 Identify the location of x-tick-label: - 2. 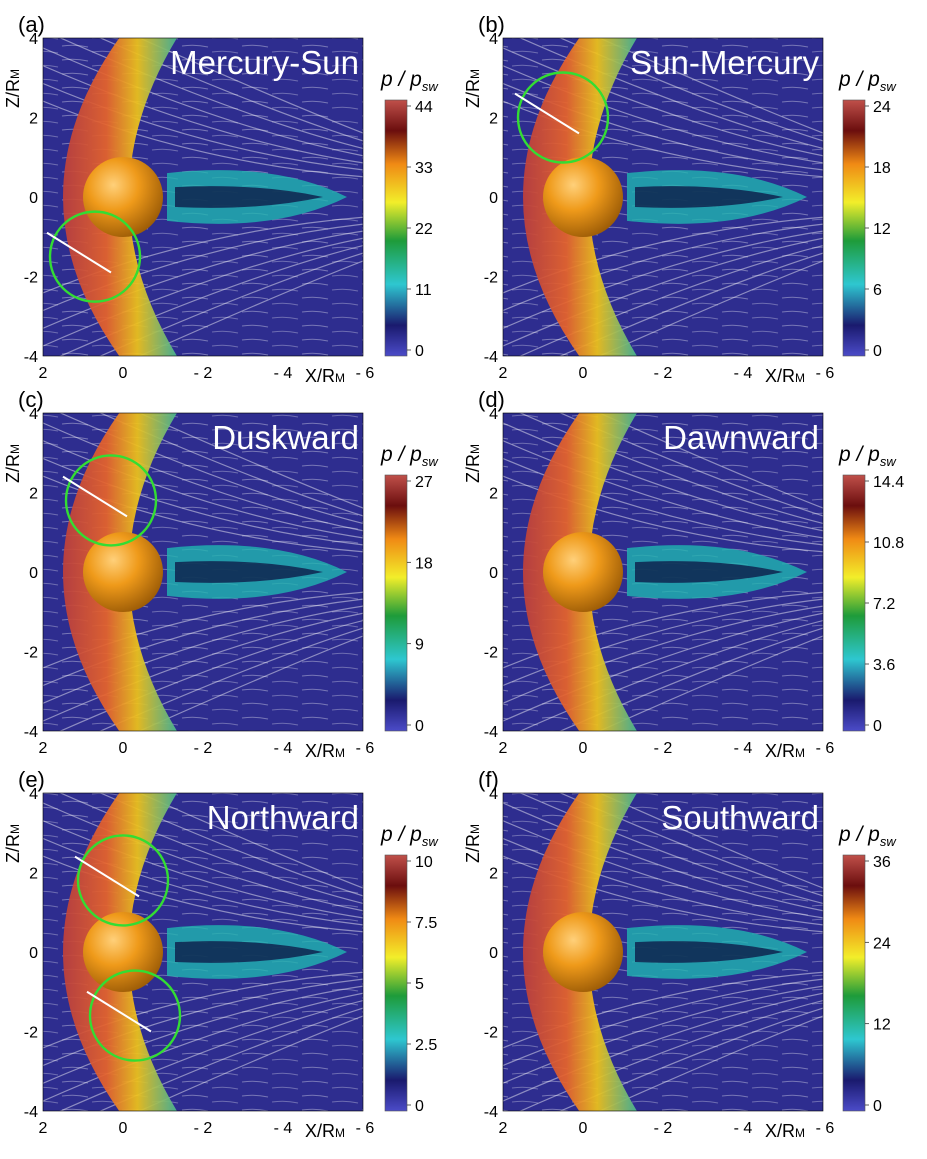
(663, 748).